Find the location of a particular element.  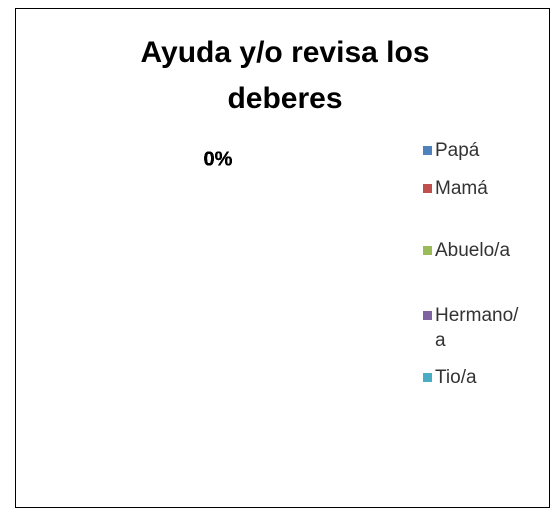

legend-label: Papá is located at coordinates (457, 150).